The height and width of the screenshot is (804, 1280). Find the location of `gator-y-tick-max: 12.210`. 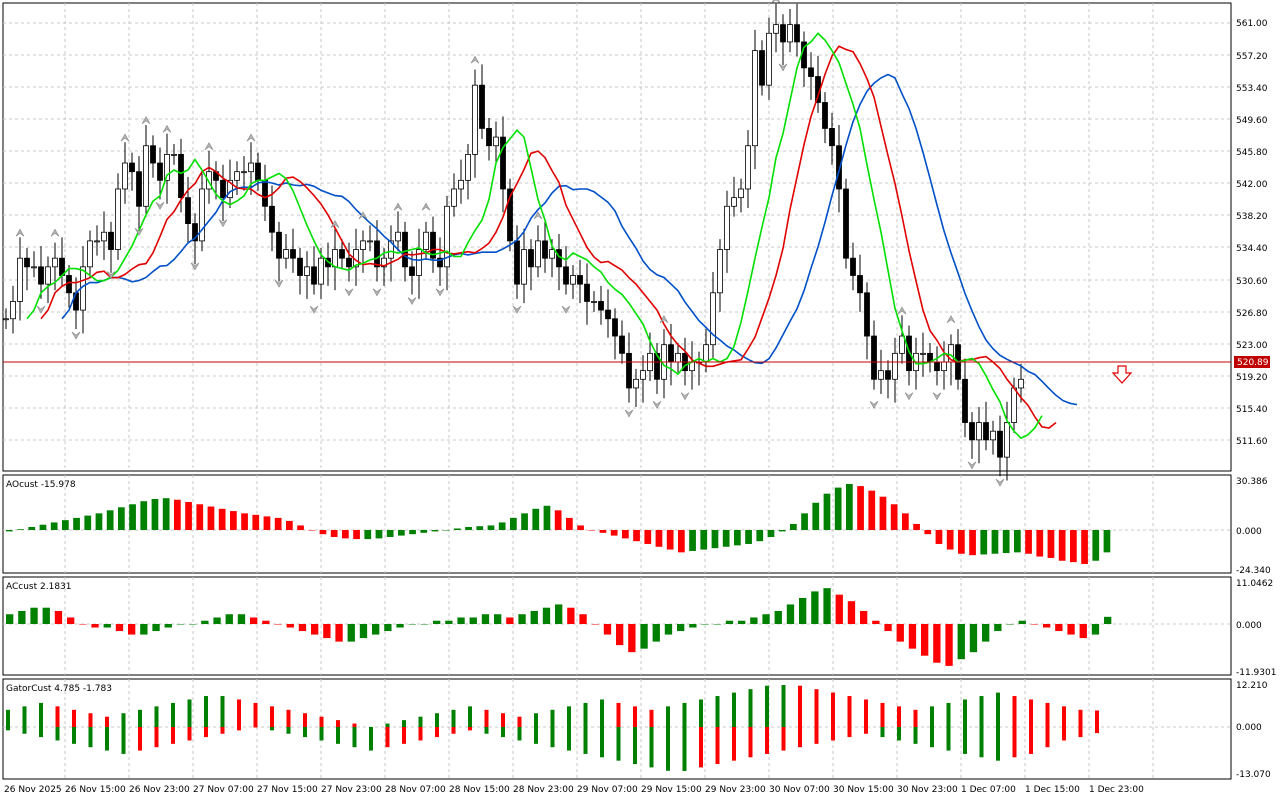

gator-y-tick-max: 12.210 is located at coordinates (1252, 686).